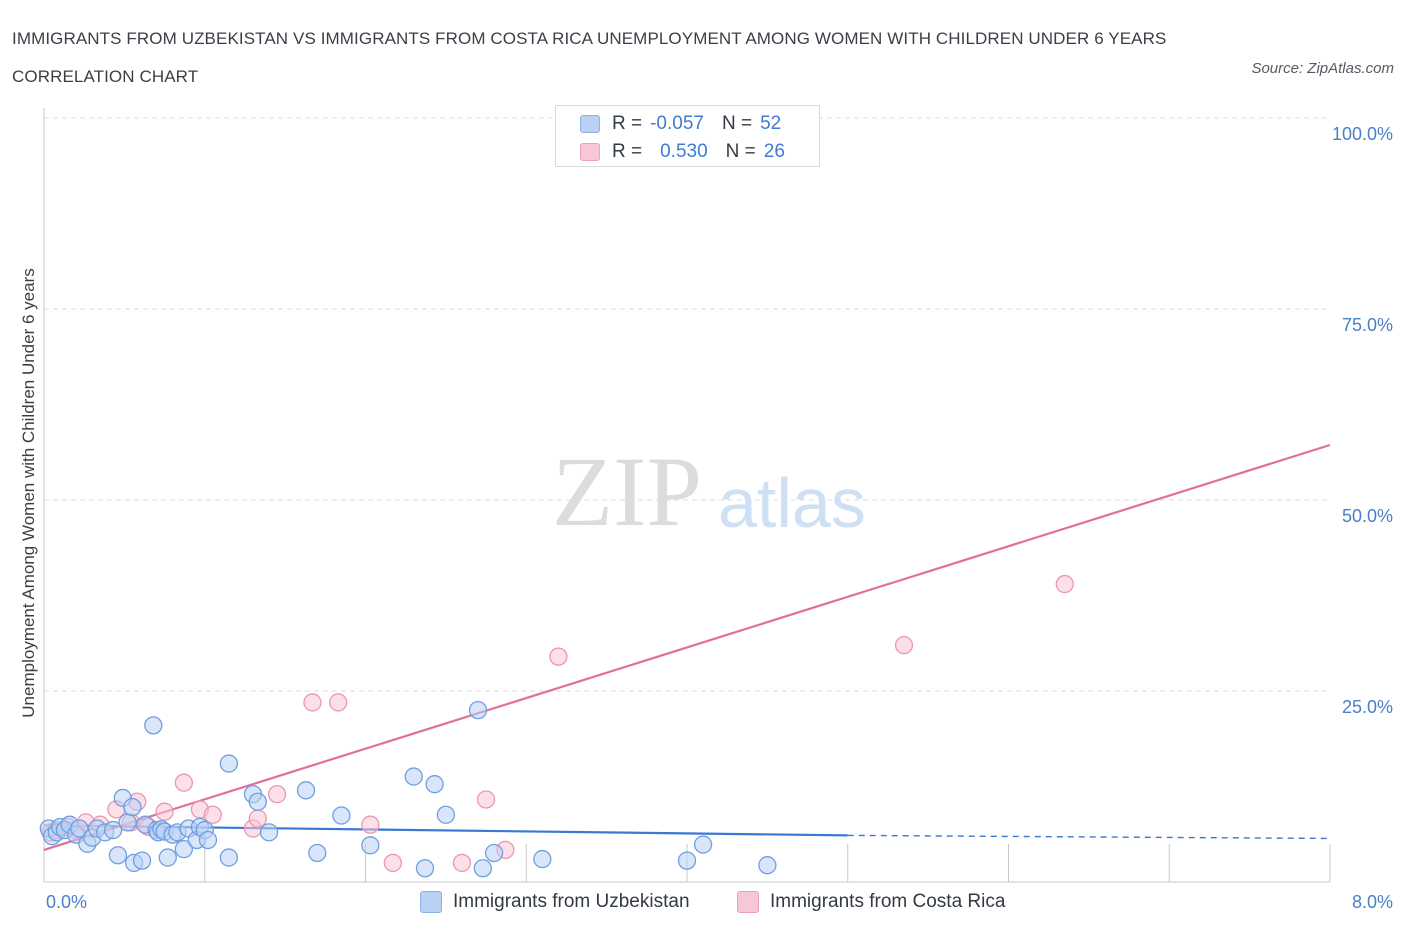 The height and width of the screenshot is (930, 1406). What do you see at coordinates (677, 123) in the screenshot?
I see `legend-r-value: -0.057` at bounding box center [677, 123].